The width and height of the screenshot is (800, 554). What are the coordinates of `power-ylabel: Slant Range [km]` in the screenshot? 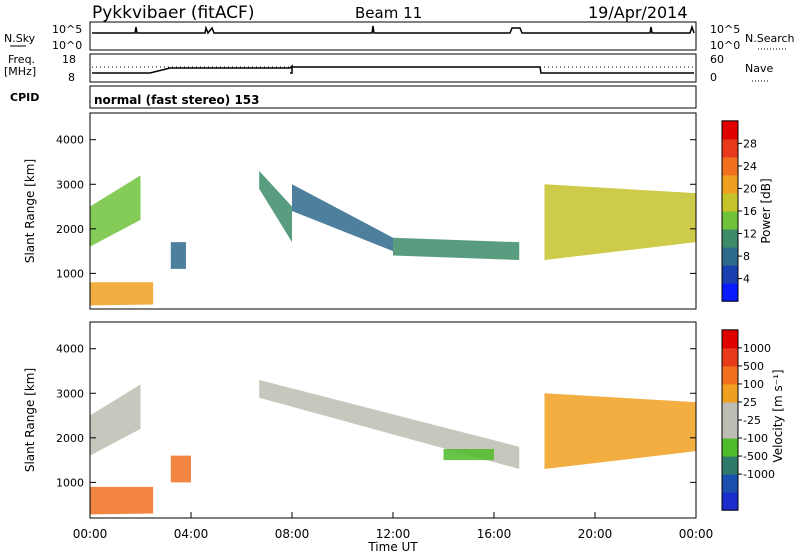 It's located at (30, 211).